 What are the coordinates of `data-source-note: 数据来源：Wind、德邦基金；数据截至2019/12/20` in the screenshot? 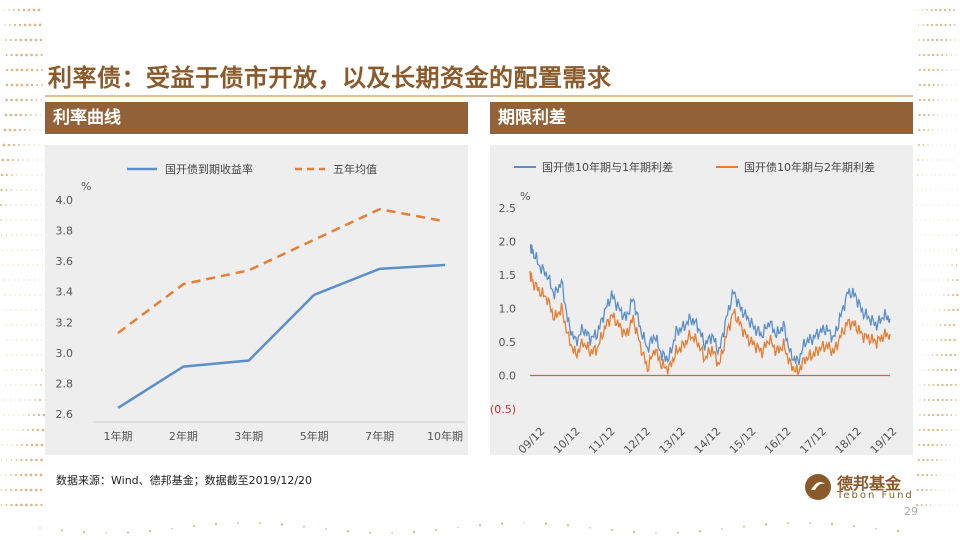 It's located at (184, 480).